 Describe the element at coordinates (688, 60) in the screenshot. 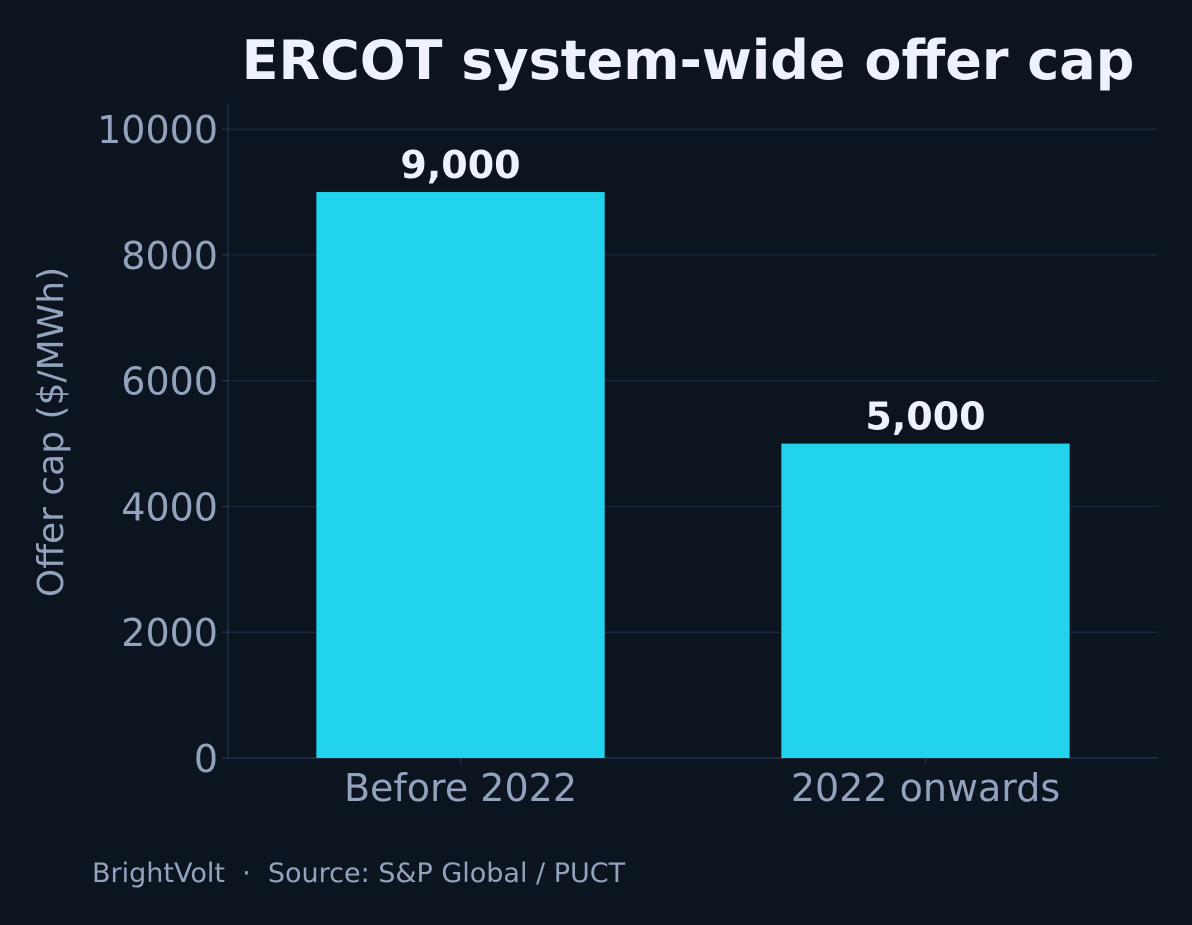

I see `chart-title: ERCOT system-wide offer cap` at that location.